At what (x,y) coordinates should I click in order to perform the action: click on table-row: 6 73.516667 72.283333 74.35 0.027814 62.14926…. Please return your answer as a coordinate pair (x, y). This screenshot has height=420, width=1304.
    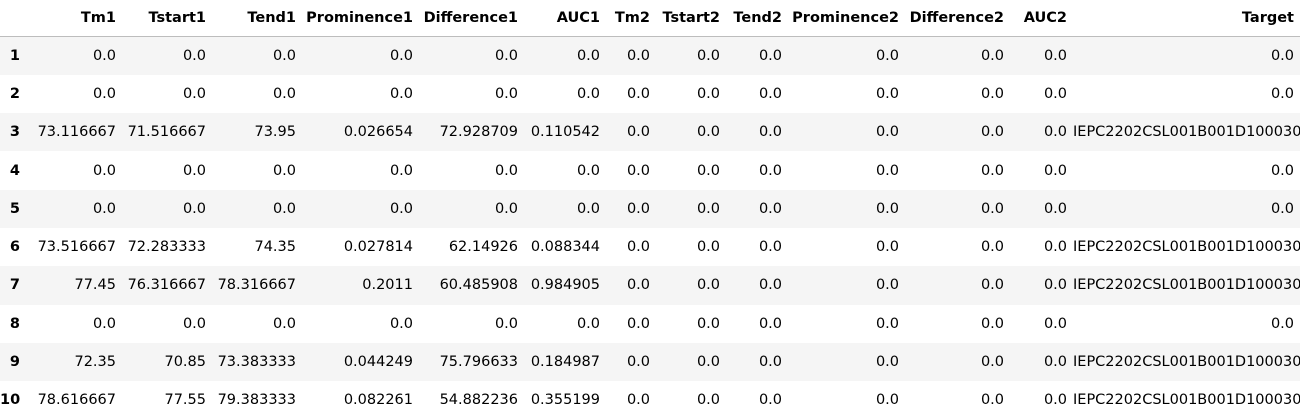
    Looking at the image, I should click on (650, 247).